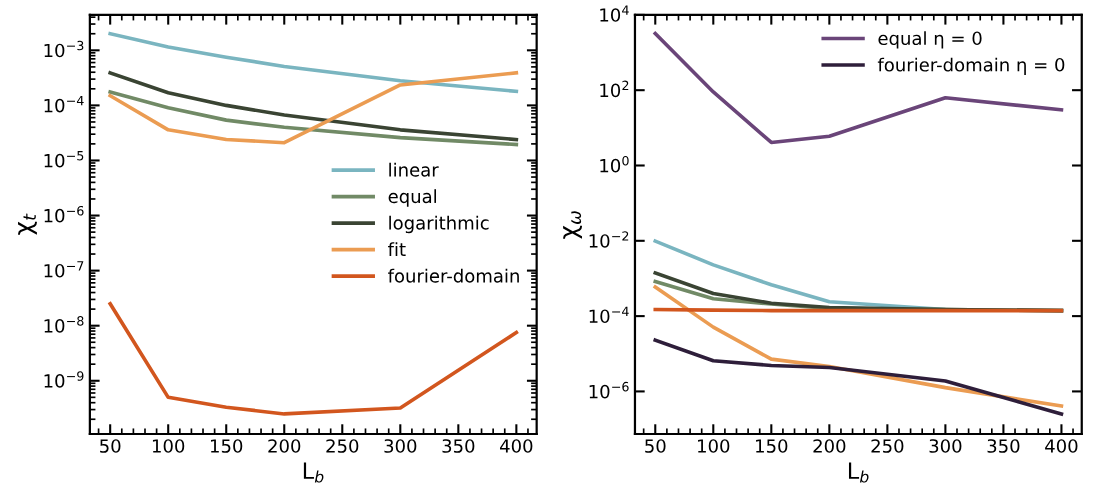 The image size is (1096, 496). I want to click on y-tick-label: 10$^{−9}$, so click(64, 379).